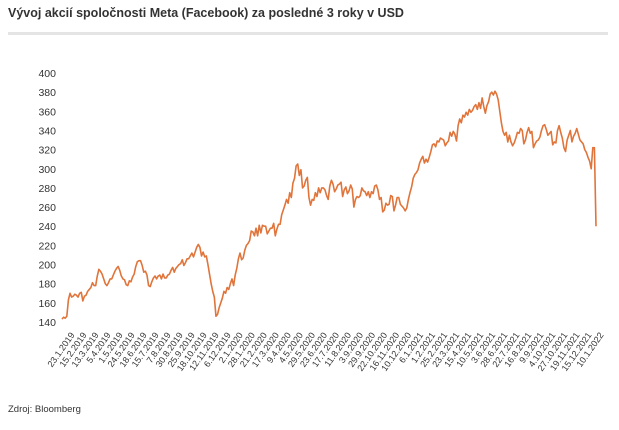  Describe the element at coordinates (47, 266) in the screenshot. I see `y-tick-label: 200` at that location.